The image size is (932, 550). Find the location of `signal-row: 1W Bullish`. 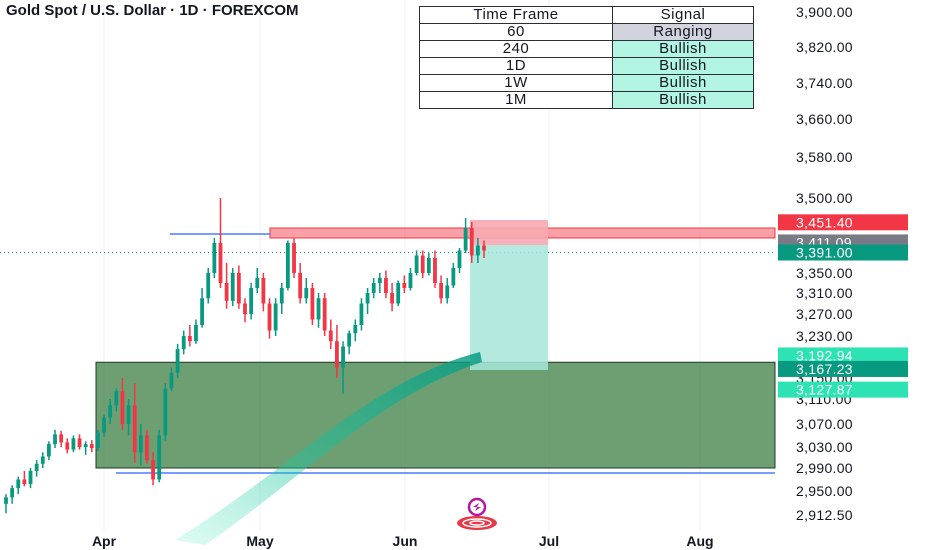

signal-row: 1W Bullish is located at coordinates (586, 83).